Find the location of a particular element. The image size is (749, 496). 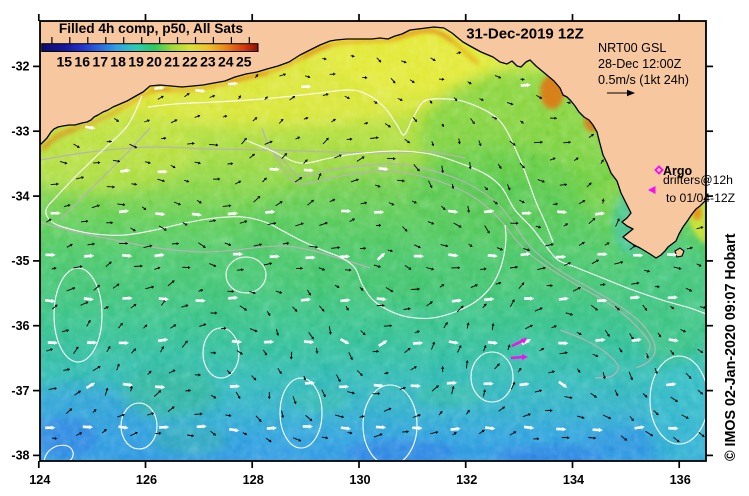

svg-text: Filled 4h comp, p50, All Sats is located at coordinates (151, 28).